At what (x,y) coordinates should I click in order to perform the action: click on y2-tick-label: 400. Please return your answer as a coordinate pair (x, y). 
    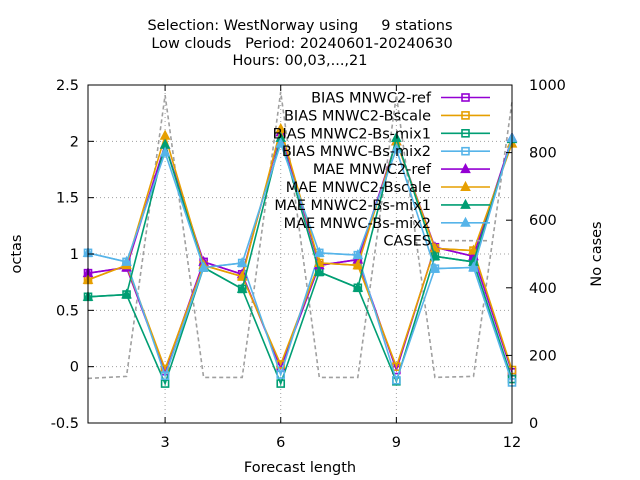
    Looking at the image, I should click on (543, 289).